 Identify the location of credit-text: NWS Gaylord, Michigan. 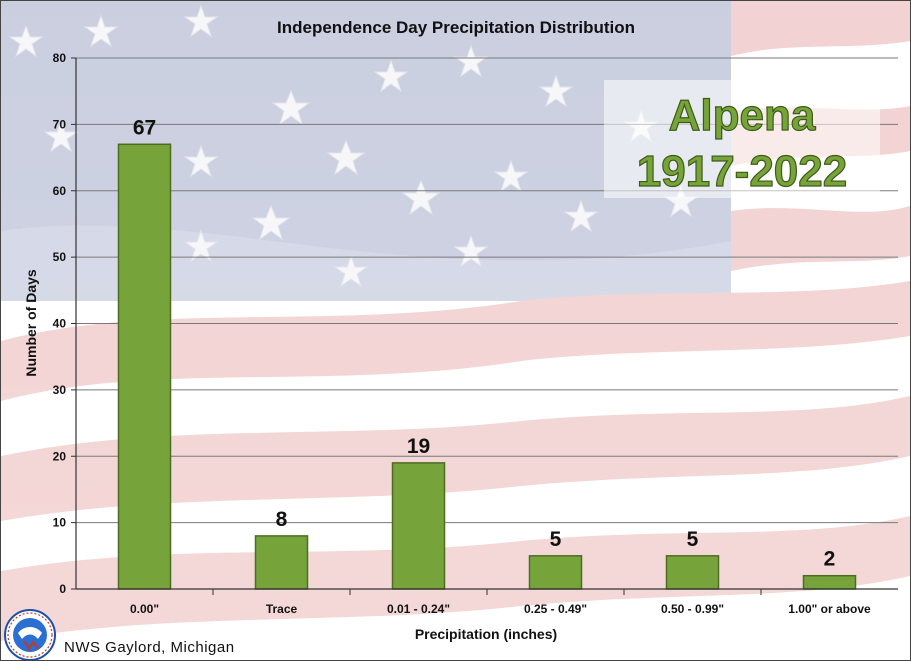
(149, 647).